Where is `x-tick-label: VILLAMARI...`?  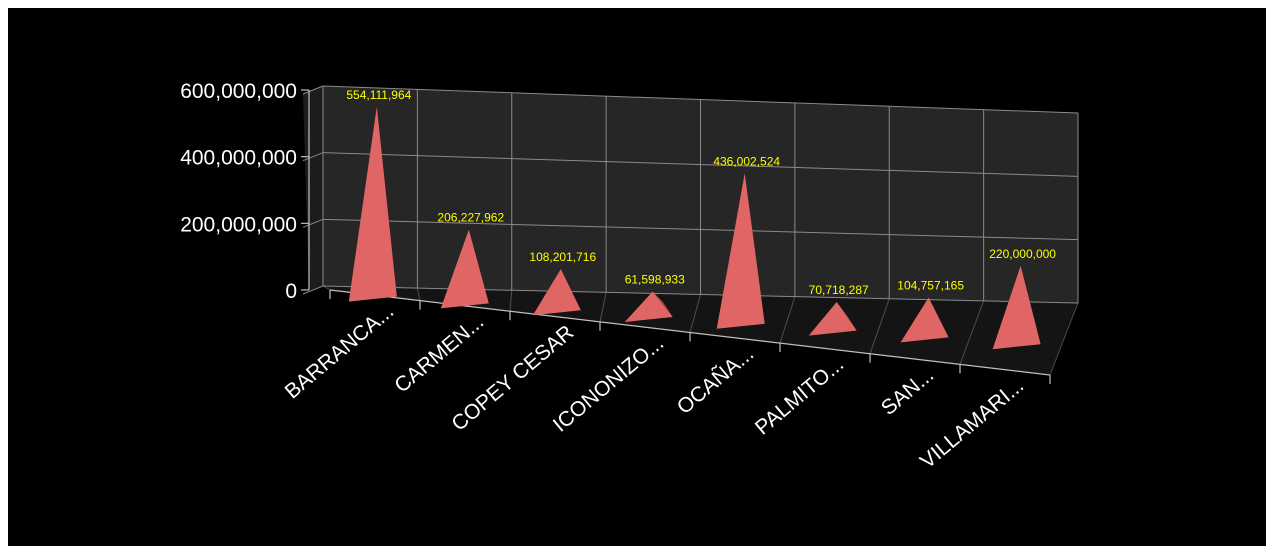
x-tick-label: VILLAMARI... is located at coordinates (972, 423).